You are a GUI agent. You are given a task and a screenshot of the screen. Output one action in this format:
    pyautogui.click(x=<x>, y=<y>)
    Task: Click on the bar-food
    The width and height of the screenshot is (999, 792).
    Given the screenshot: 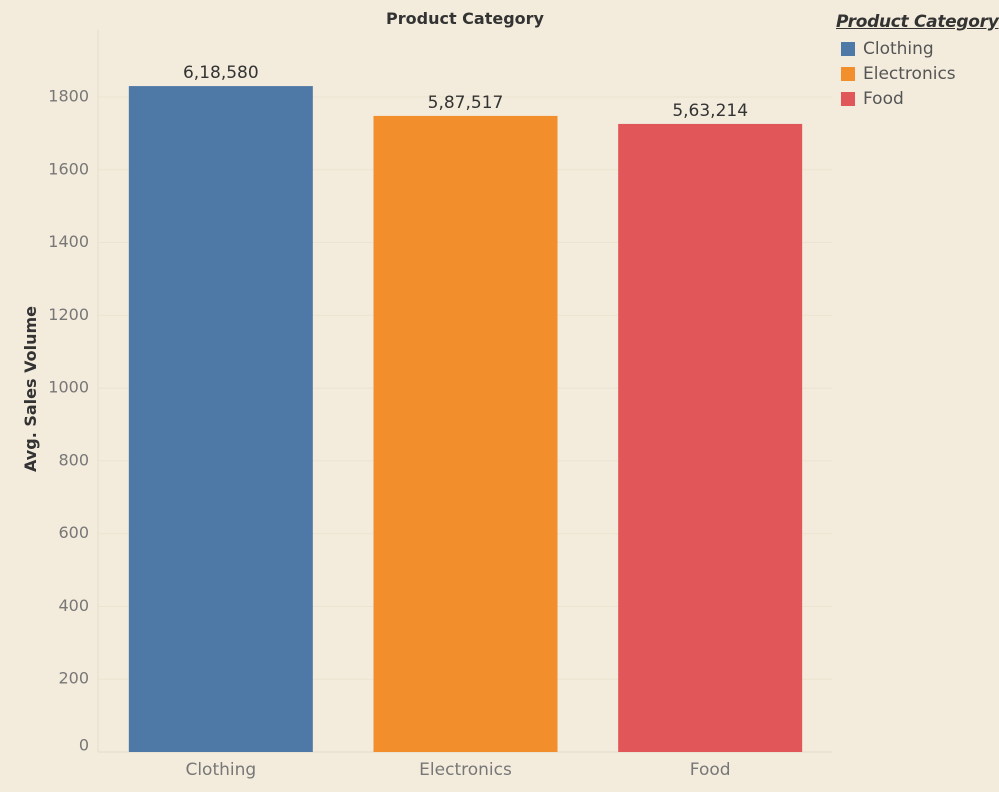 What is the action you would take?
    pyautogui.click(x=710, y=437)
    